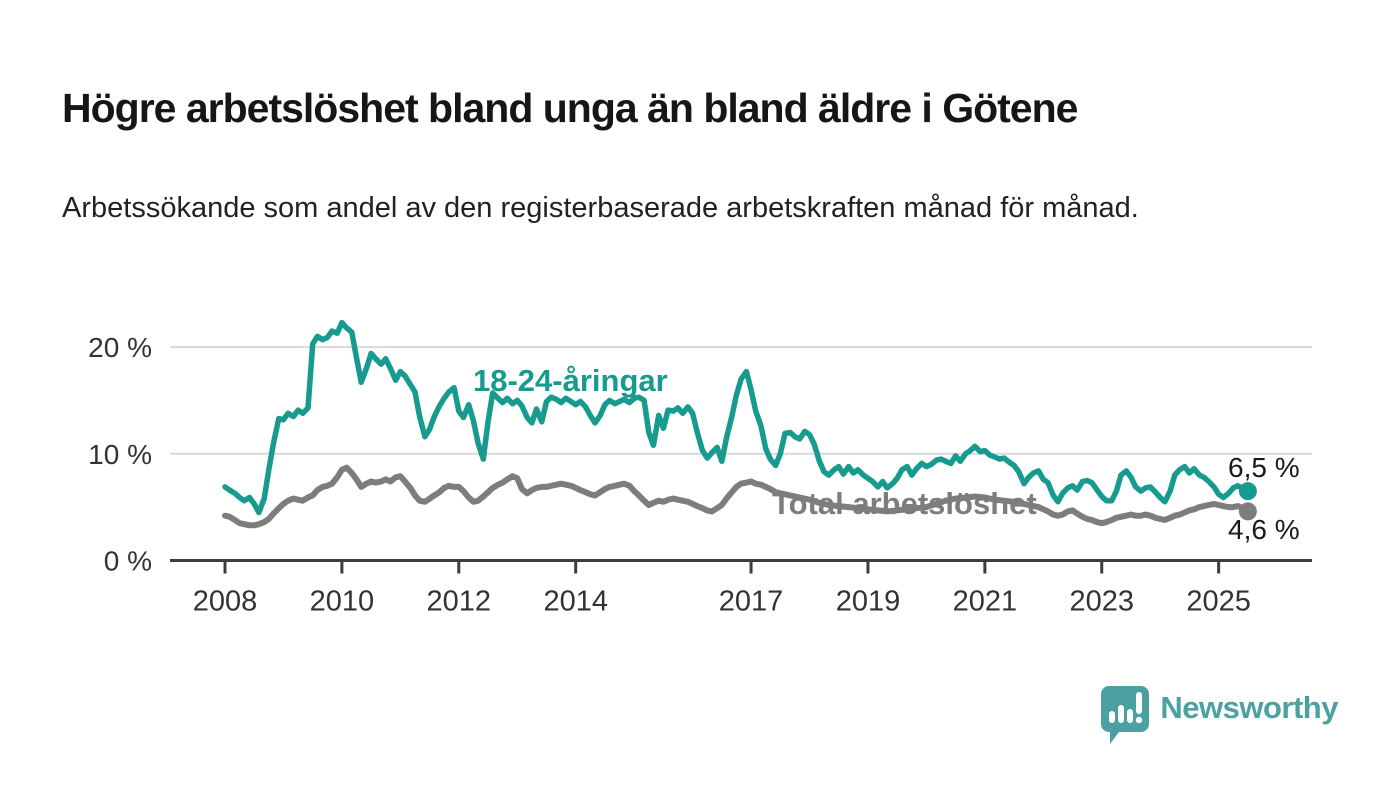 This screenshot has height=794, width=1400. I want to click on newsworthy-brand: Newsworthy, so click(1218, 715).